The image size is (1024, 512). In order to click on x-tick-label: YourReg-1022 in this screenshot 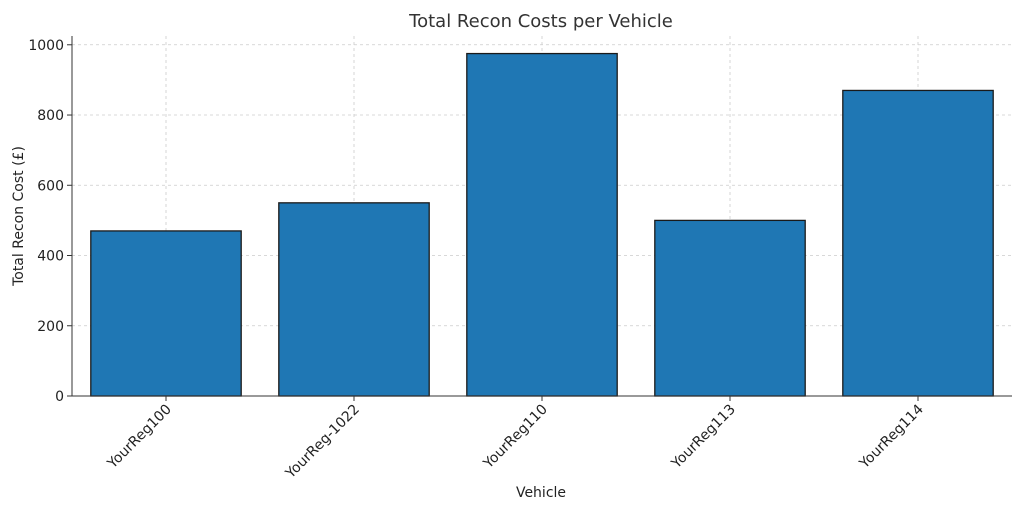, I will do `click(322, 442)`.